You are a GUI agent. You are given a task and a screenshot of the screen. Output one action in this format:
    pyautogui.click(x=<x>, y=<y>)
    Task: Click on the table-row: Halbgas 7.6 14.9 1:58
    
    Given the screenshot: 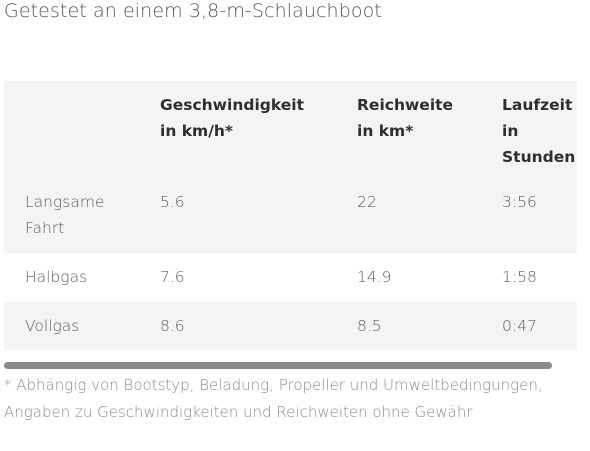 What is the action you would take?
    pyautogui.click(x=290, y=277)
    